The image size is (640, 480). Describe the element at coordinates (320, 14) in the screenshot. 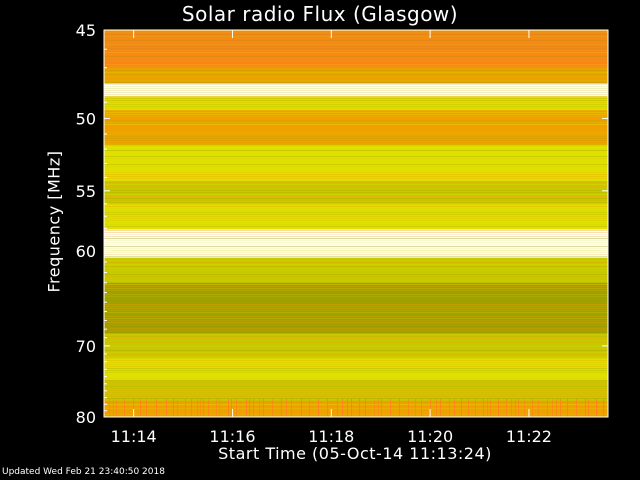

I see `chart-title: Solar radio Flux (Glasgow)` at that location.